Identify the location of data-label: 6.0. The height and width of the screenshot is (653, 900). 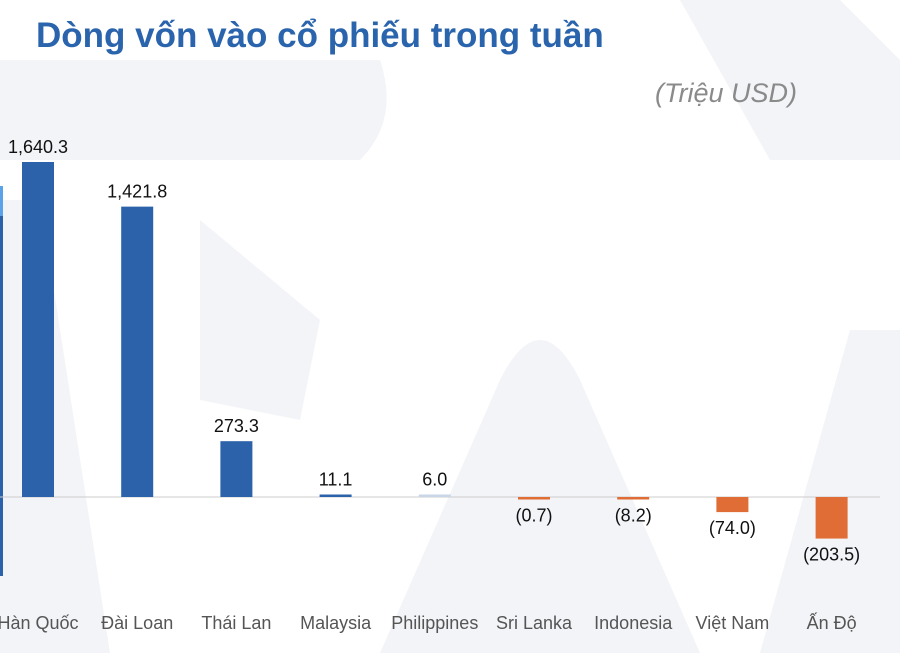
(434, 480).